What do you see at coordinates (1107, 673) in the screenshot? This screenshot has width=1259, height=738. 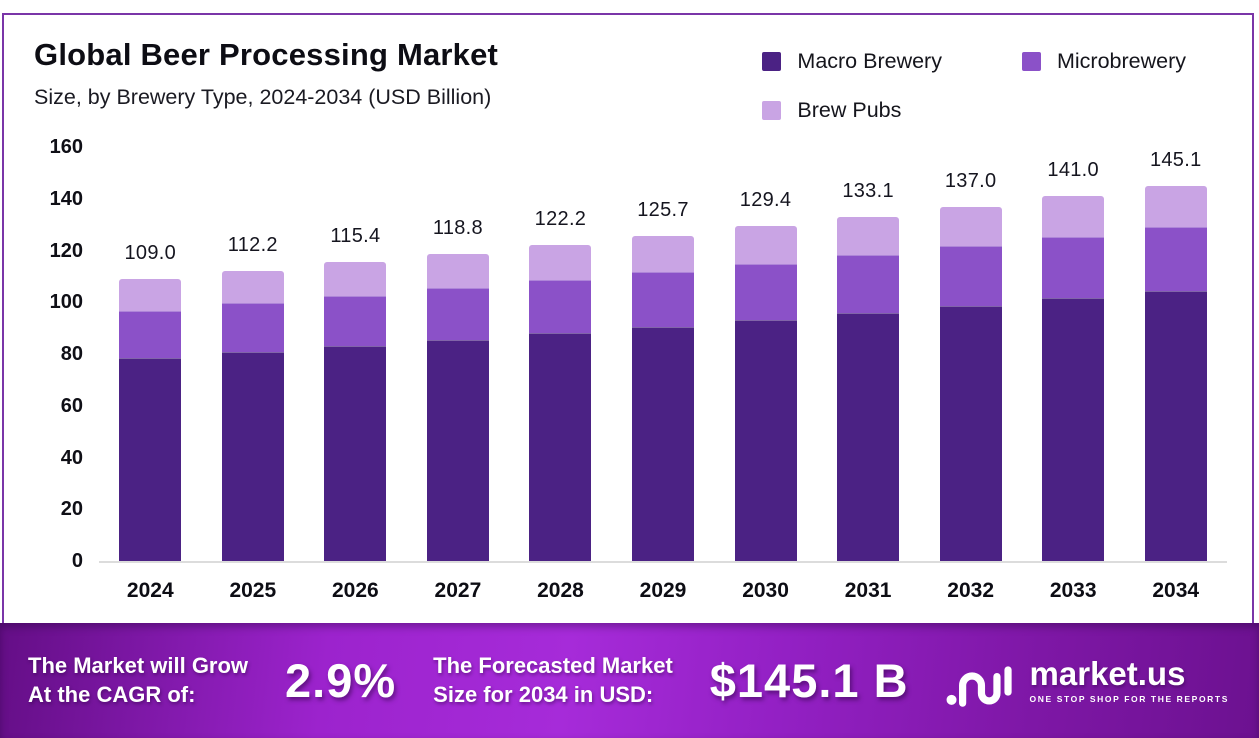 I see `logo-wordmark: market.us` at bounding box center [1107, 673].